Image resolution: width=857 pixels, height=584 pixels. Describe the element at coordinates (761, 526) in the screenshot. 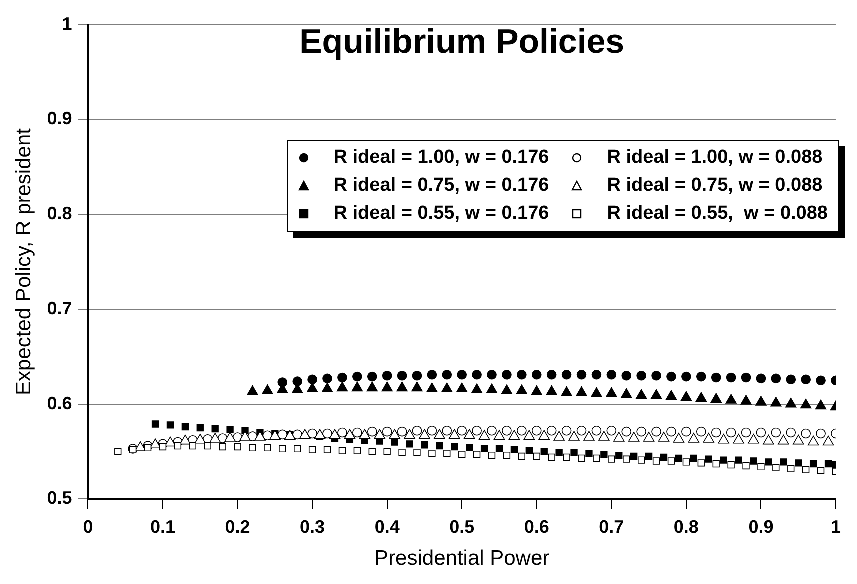

I see `x-tick-label: 0.9` at that location.